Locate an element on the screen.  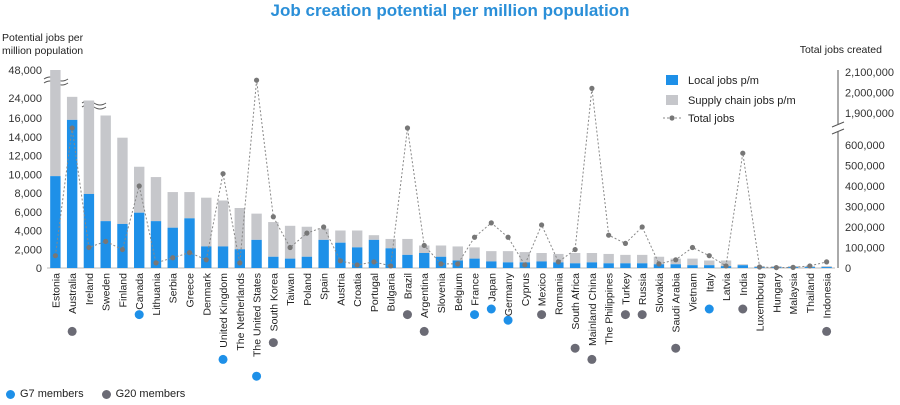
g7-dot-icon is located at coordinates (10, 394).